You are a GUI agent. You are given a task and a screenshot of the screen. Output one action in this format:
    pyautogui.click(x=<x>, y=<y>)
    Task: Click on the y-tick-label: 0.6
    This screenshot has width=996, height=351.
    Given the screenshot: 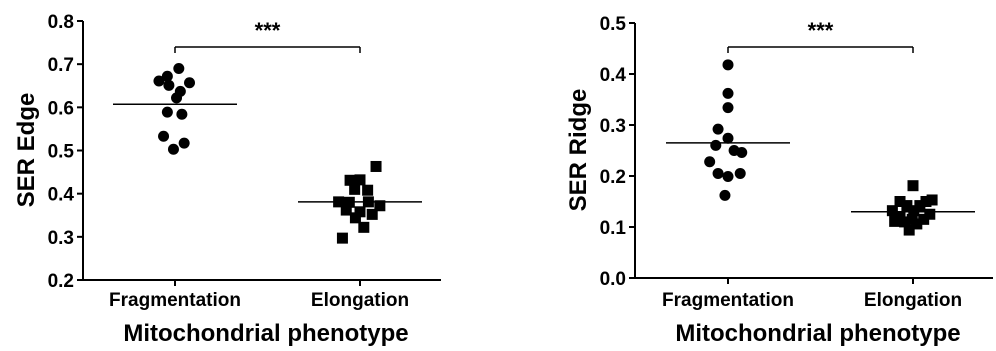 What is the action you would take?
    pyautogui.click(x=61, y=108)
    